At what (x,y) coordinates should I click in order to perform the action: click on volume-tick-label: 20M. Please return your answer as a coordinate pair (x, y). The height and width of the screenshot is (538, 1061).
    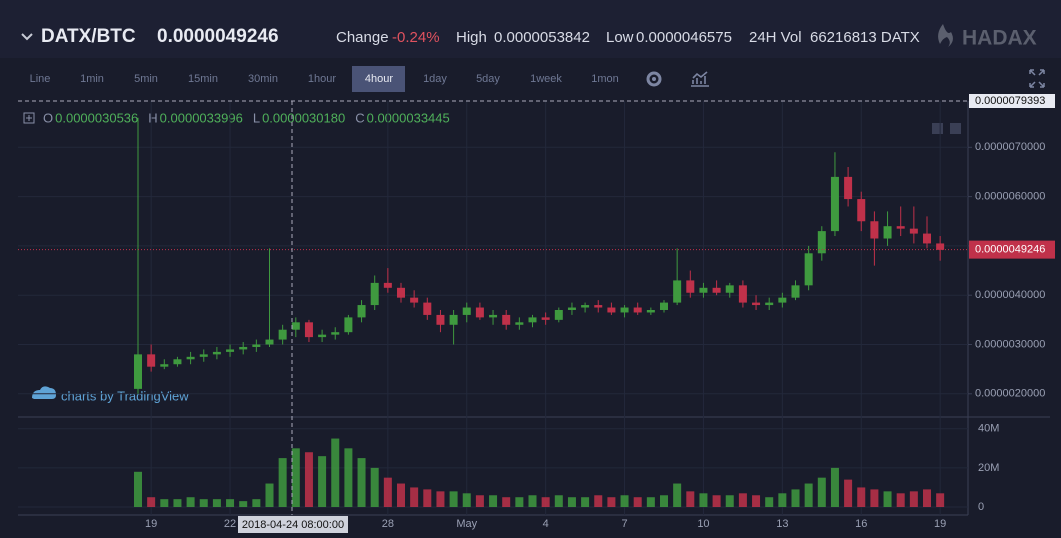
    Looking at the image, I should click on (988, 468).